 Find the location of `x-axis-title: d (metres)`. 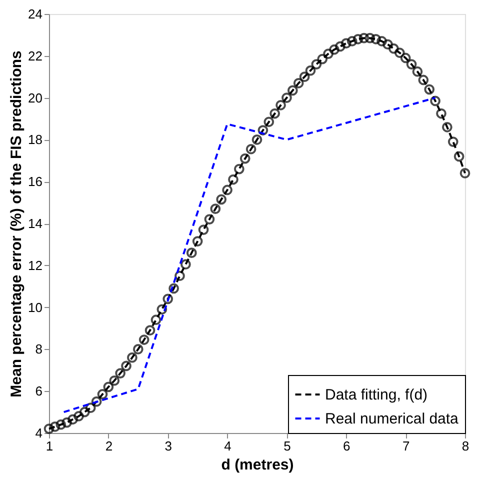

x-axis-title: d (metres) is located at coordinates (257, 465).